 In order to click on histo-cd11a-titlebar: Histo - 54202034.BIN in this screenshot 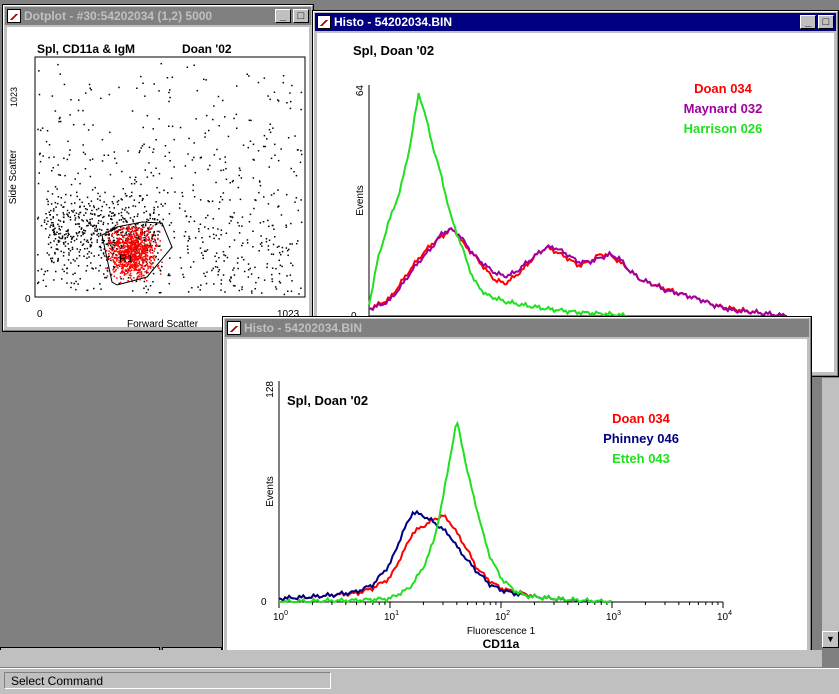, I will do `click(517, 328)`.